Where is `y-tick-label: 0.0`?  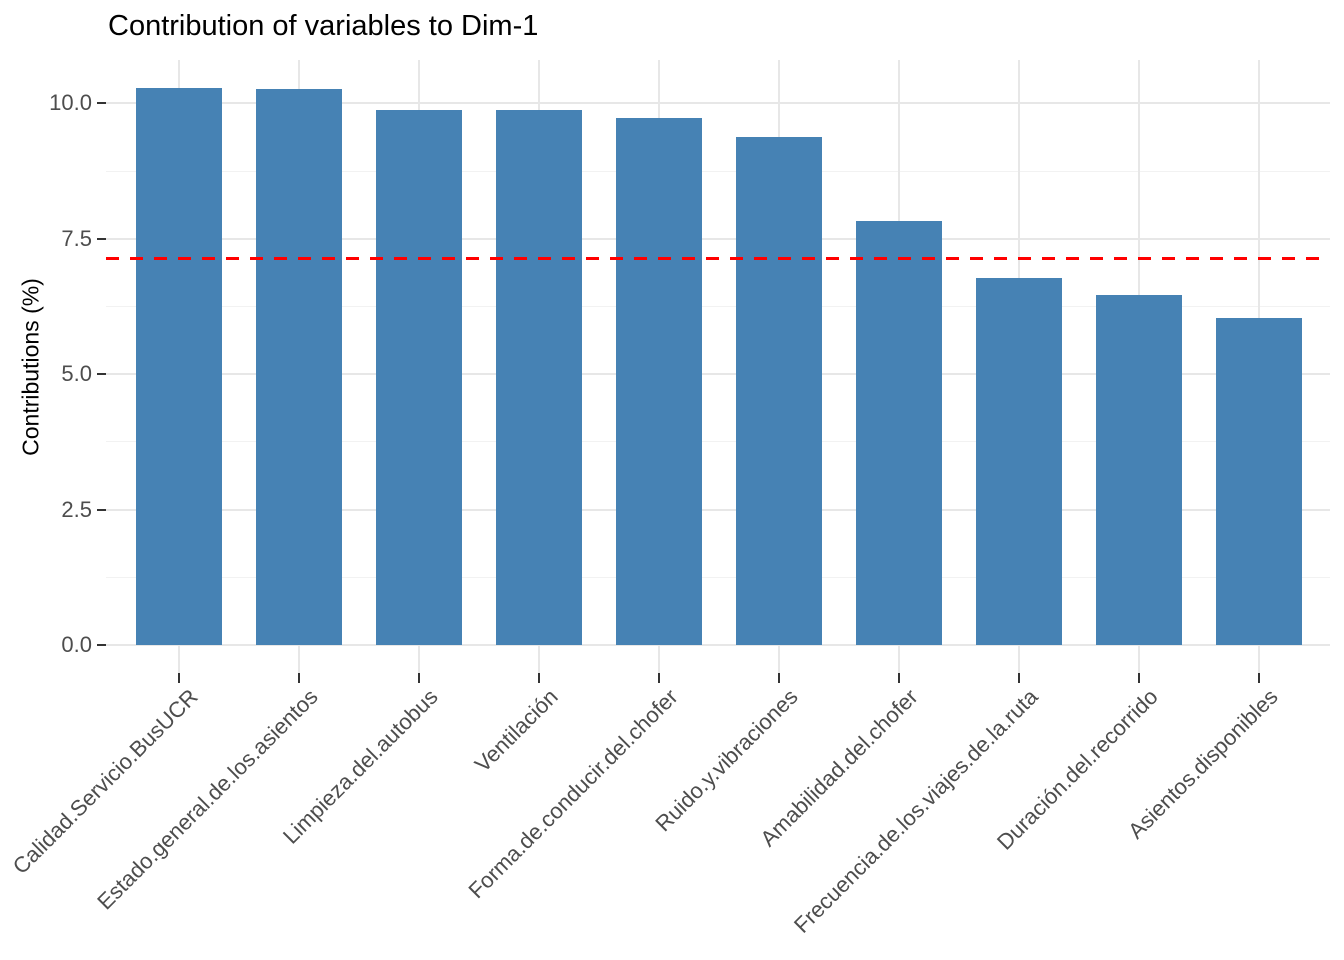
y-tick-label: 0.0 is located at coordinates (76, 644).